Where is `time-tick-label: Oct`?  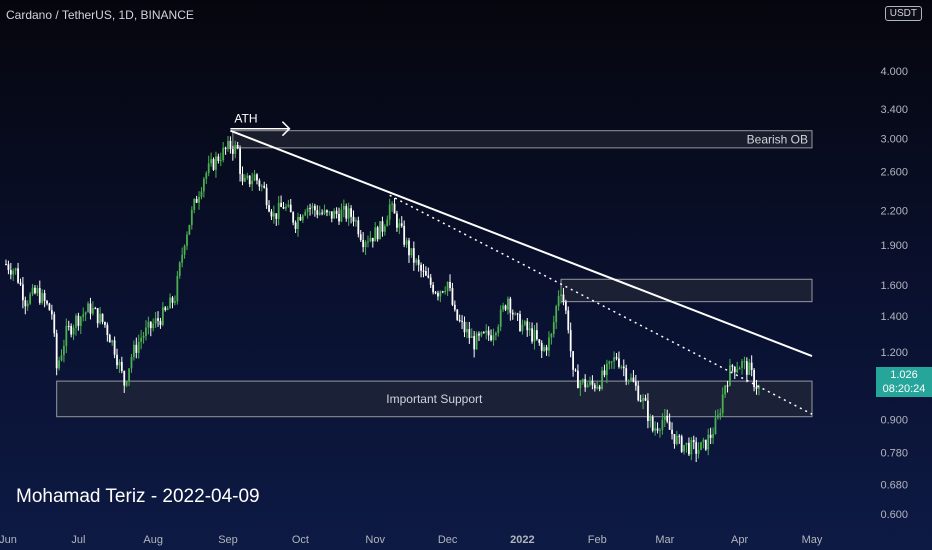
time-tick-label: Oct is located at coordinates (300, 540).